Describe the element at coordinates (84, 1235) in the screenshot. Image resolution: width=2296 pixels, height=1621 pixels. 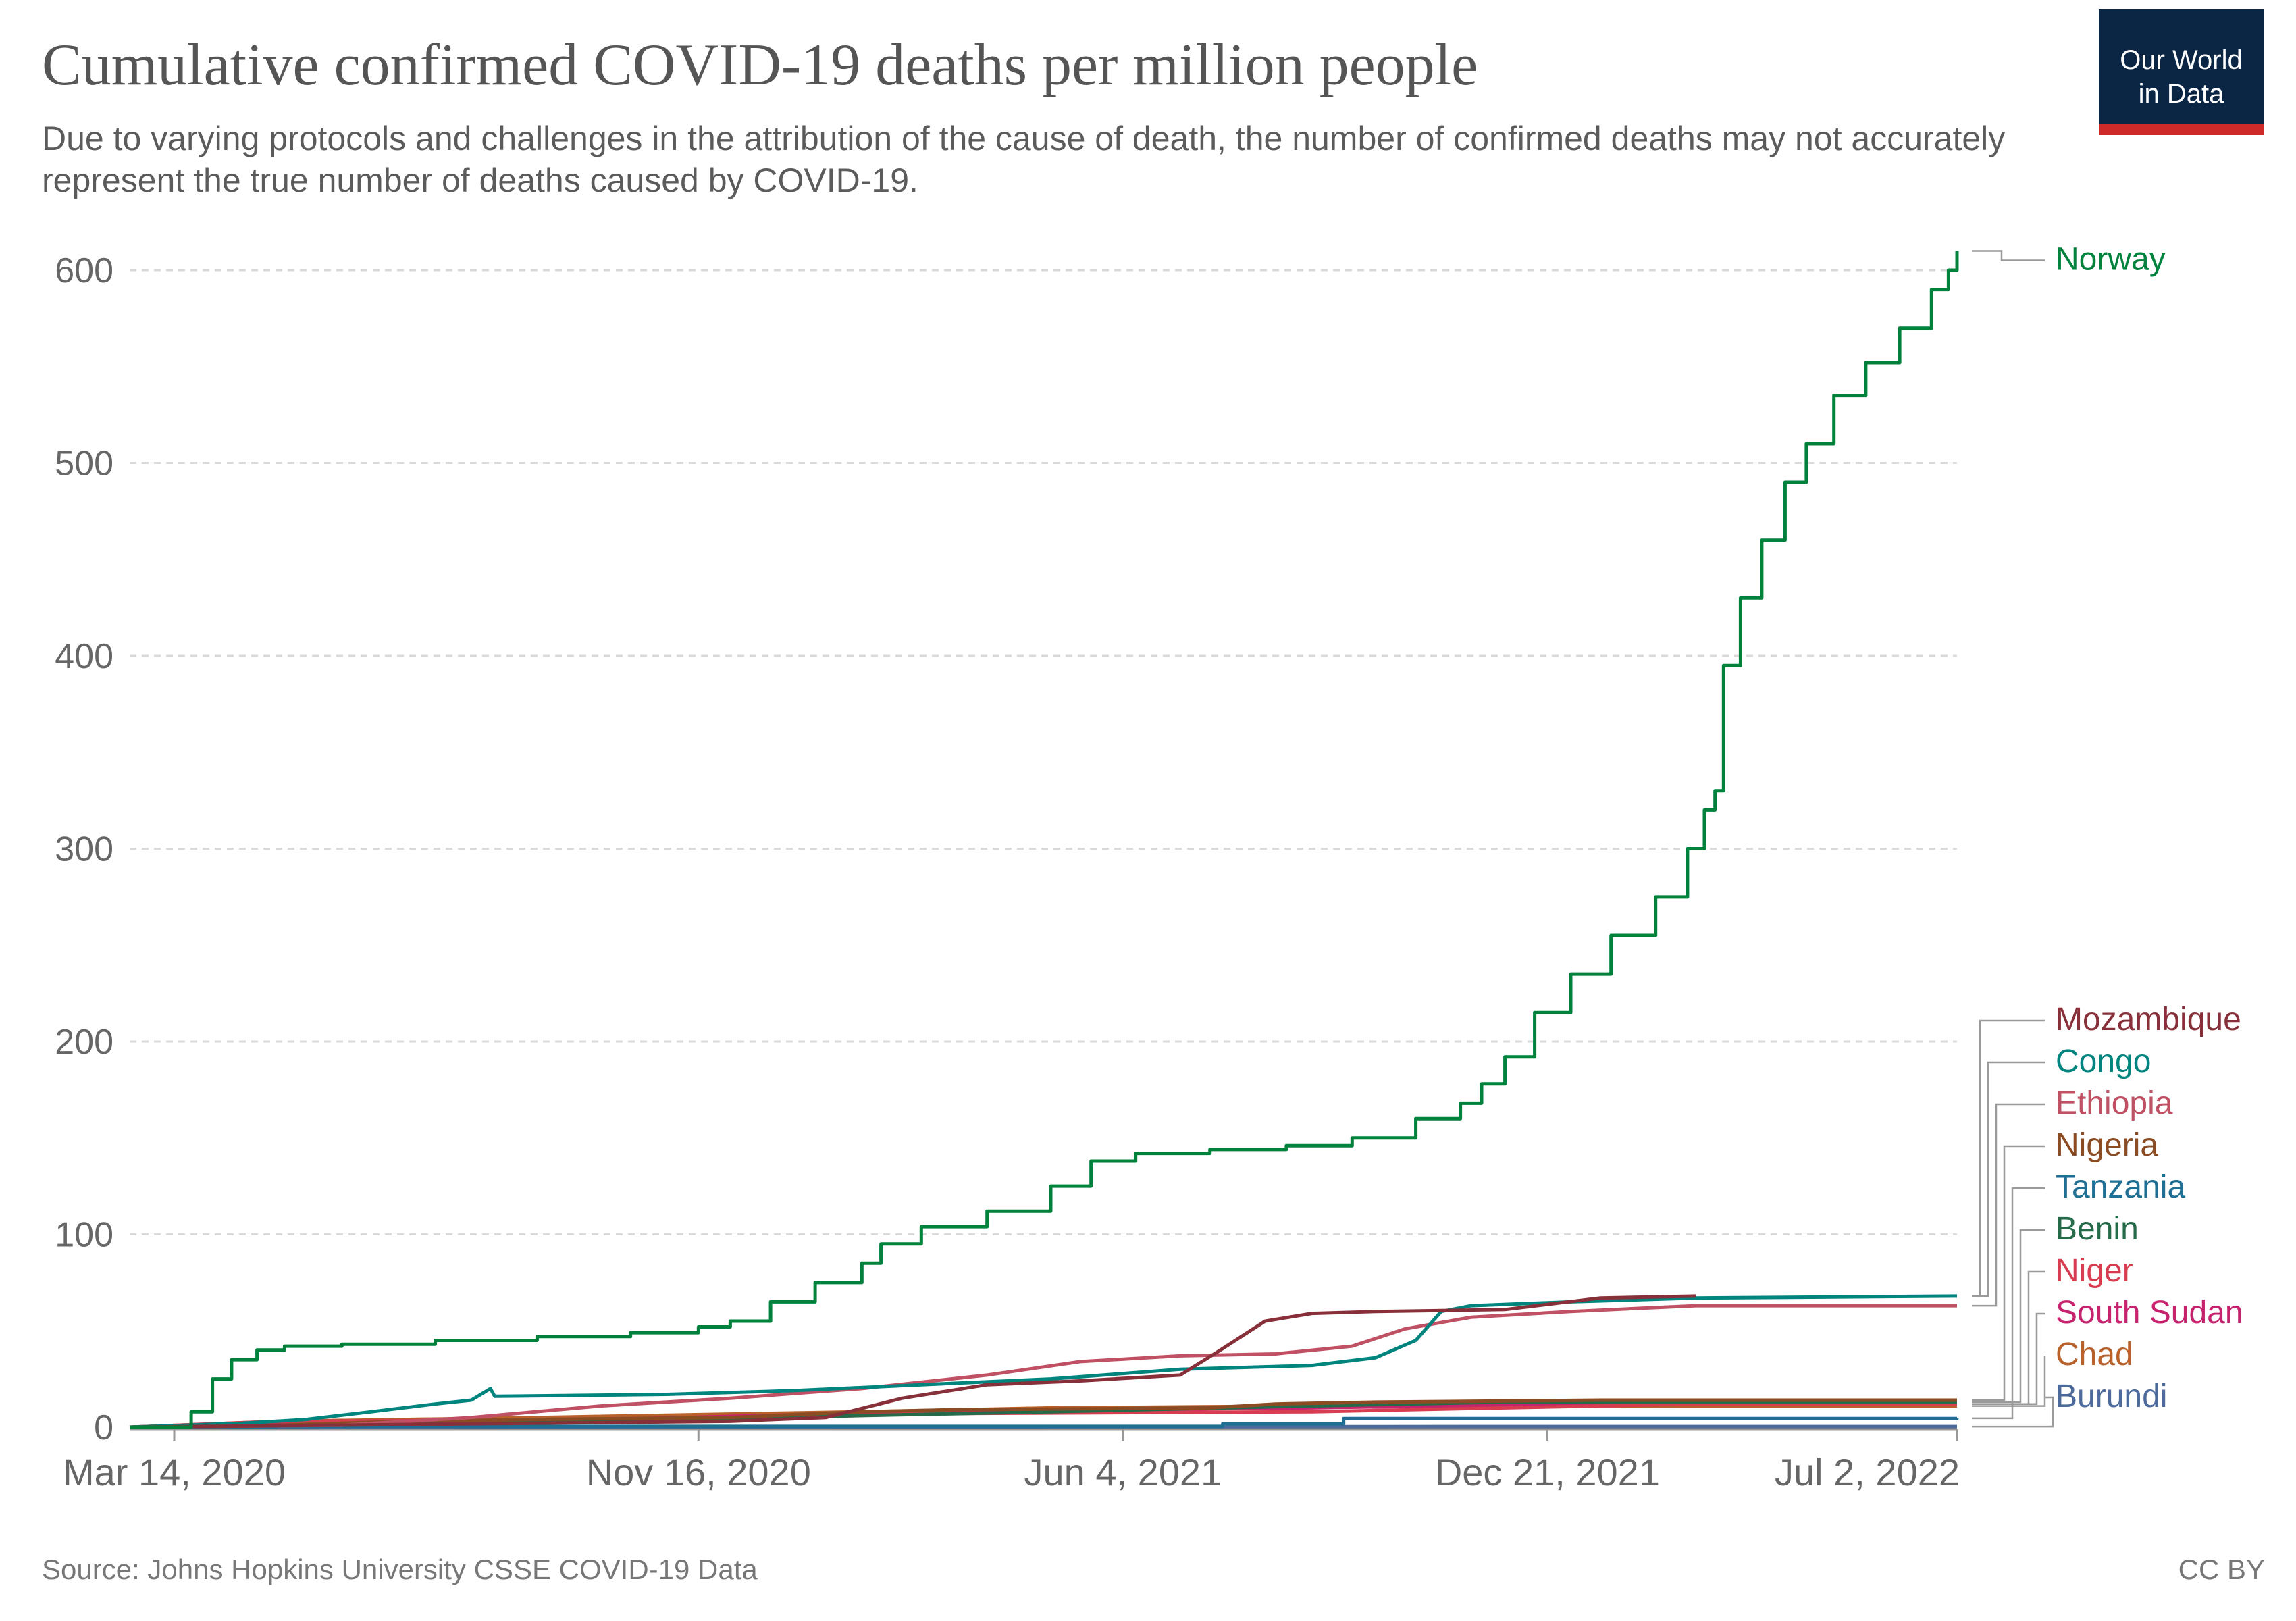
I see `y-tick-label: 100` at that location.